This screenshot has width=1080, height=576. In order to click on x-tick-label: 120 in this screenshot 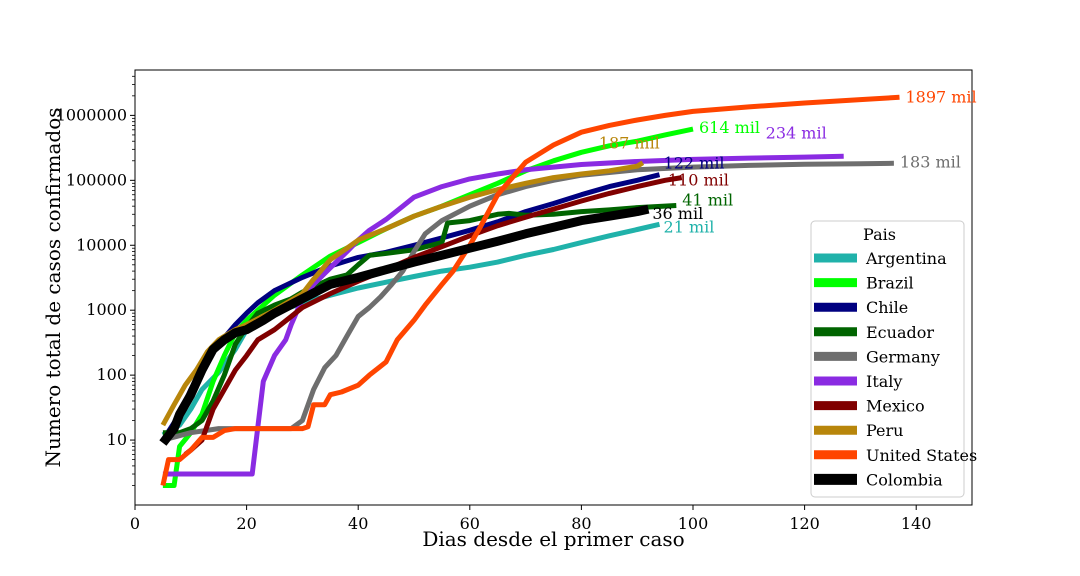, I will do `click(804, 523)`.